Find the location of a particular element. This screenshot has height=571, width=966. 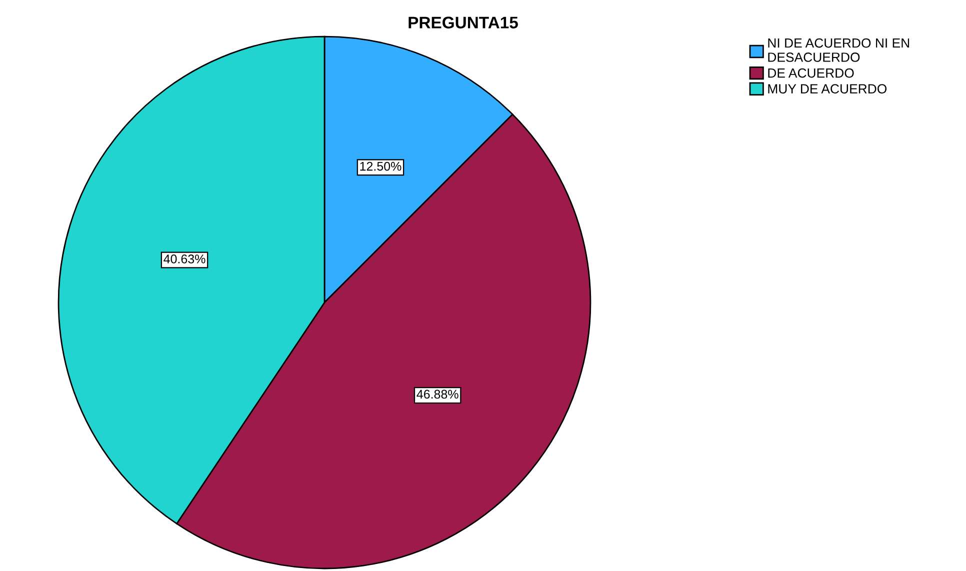

data-label: 46.88% is located at coordinates (437, 394).